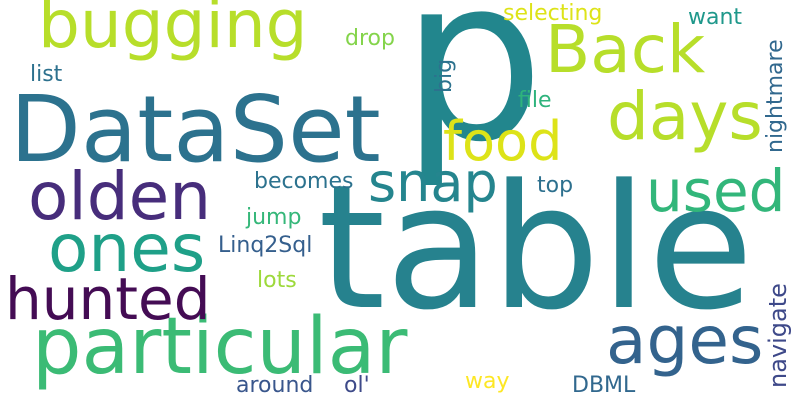 The image size is (800, 400). What do you see at coordinates (173, 31) in the screenshot?
I see `word-bugging: bugging` at bounding box center [173, 31].